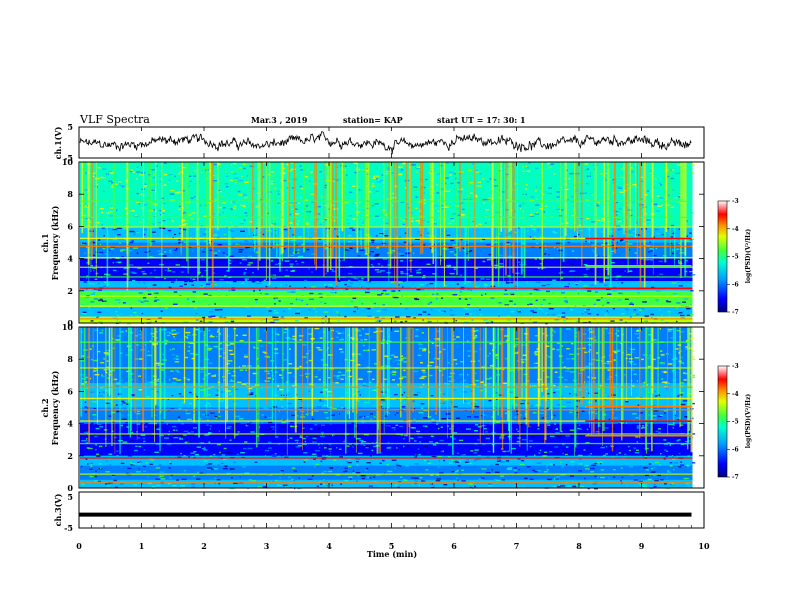 This screenshot has width=792, height=612. Describe the element at coordinates (58, 142) in the screenshot. I see `ch1-waveform-ylabel: ch.1(V)` at that location.